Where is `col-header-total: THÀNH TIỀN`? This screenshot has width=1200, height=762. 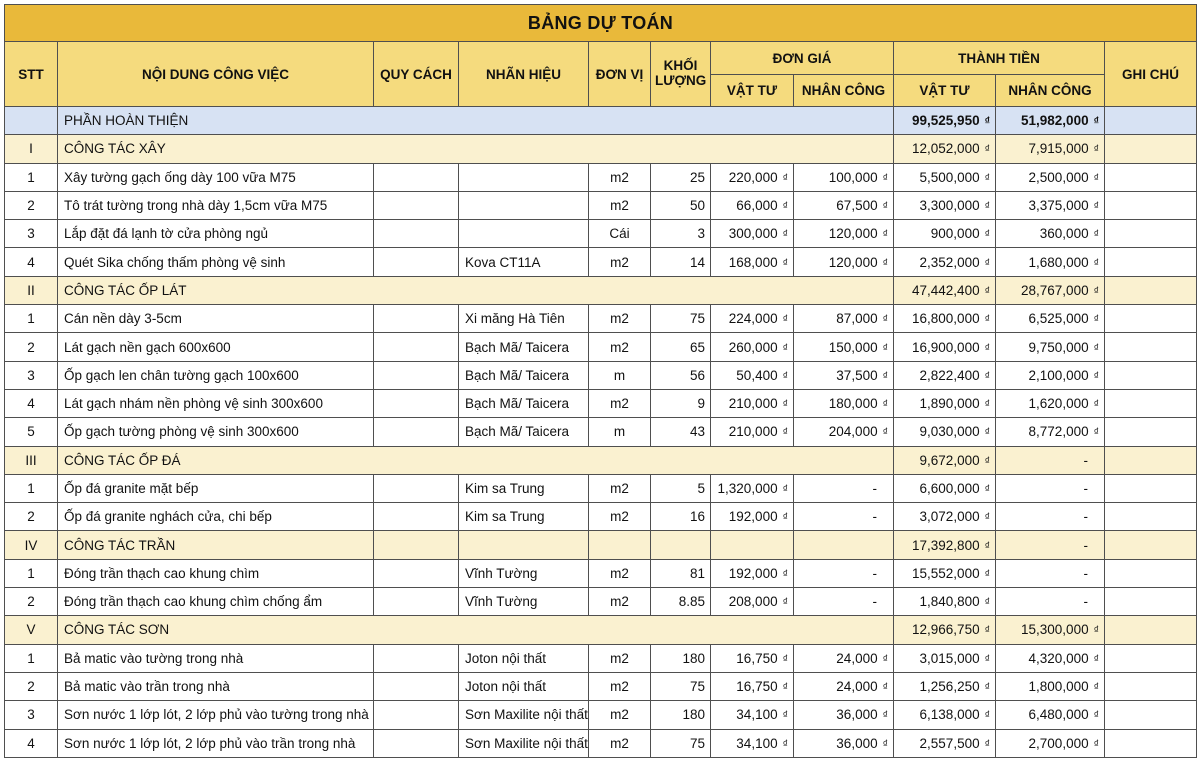 col-header-total: THÀNH TIỀN is located at coordinates (999, 58).